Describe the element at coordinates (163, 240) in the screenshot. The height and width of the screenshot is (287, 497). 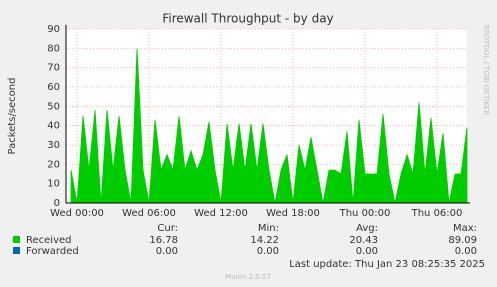
I see `stat-value: 16.78` at that location.